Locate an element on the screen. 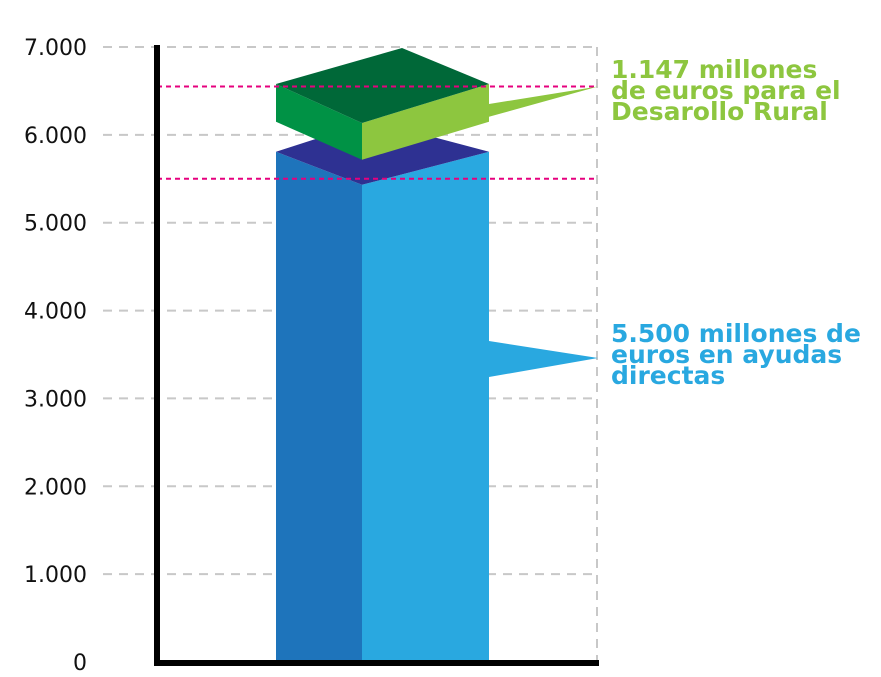 Image resolution: width=881 pixels, height=677 pixels. bar-green-right-face is located at coordinates (425, 122).